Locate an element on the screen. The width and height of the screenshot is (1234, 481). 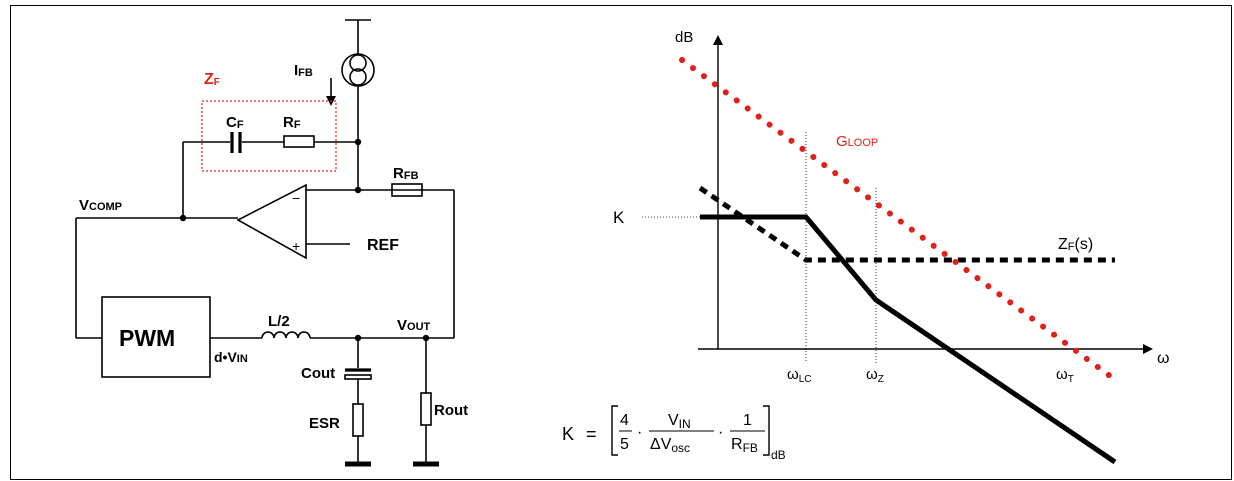
capacitor-cout is located at coordinates (358, 374).